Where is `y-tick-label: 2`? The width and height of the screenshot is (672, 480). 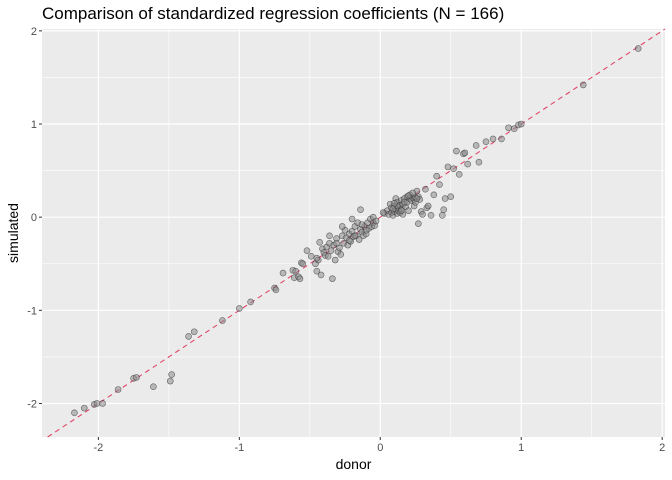
y-tick-label: 2 is located at coordinates (34, 32).